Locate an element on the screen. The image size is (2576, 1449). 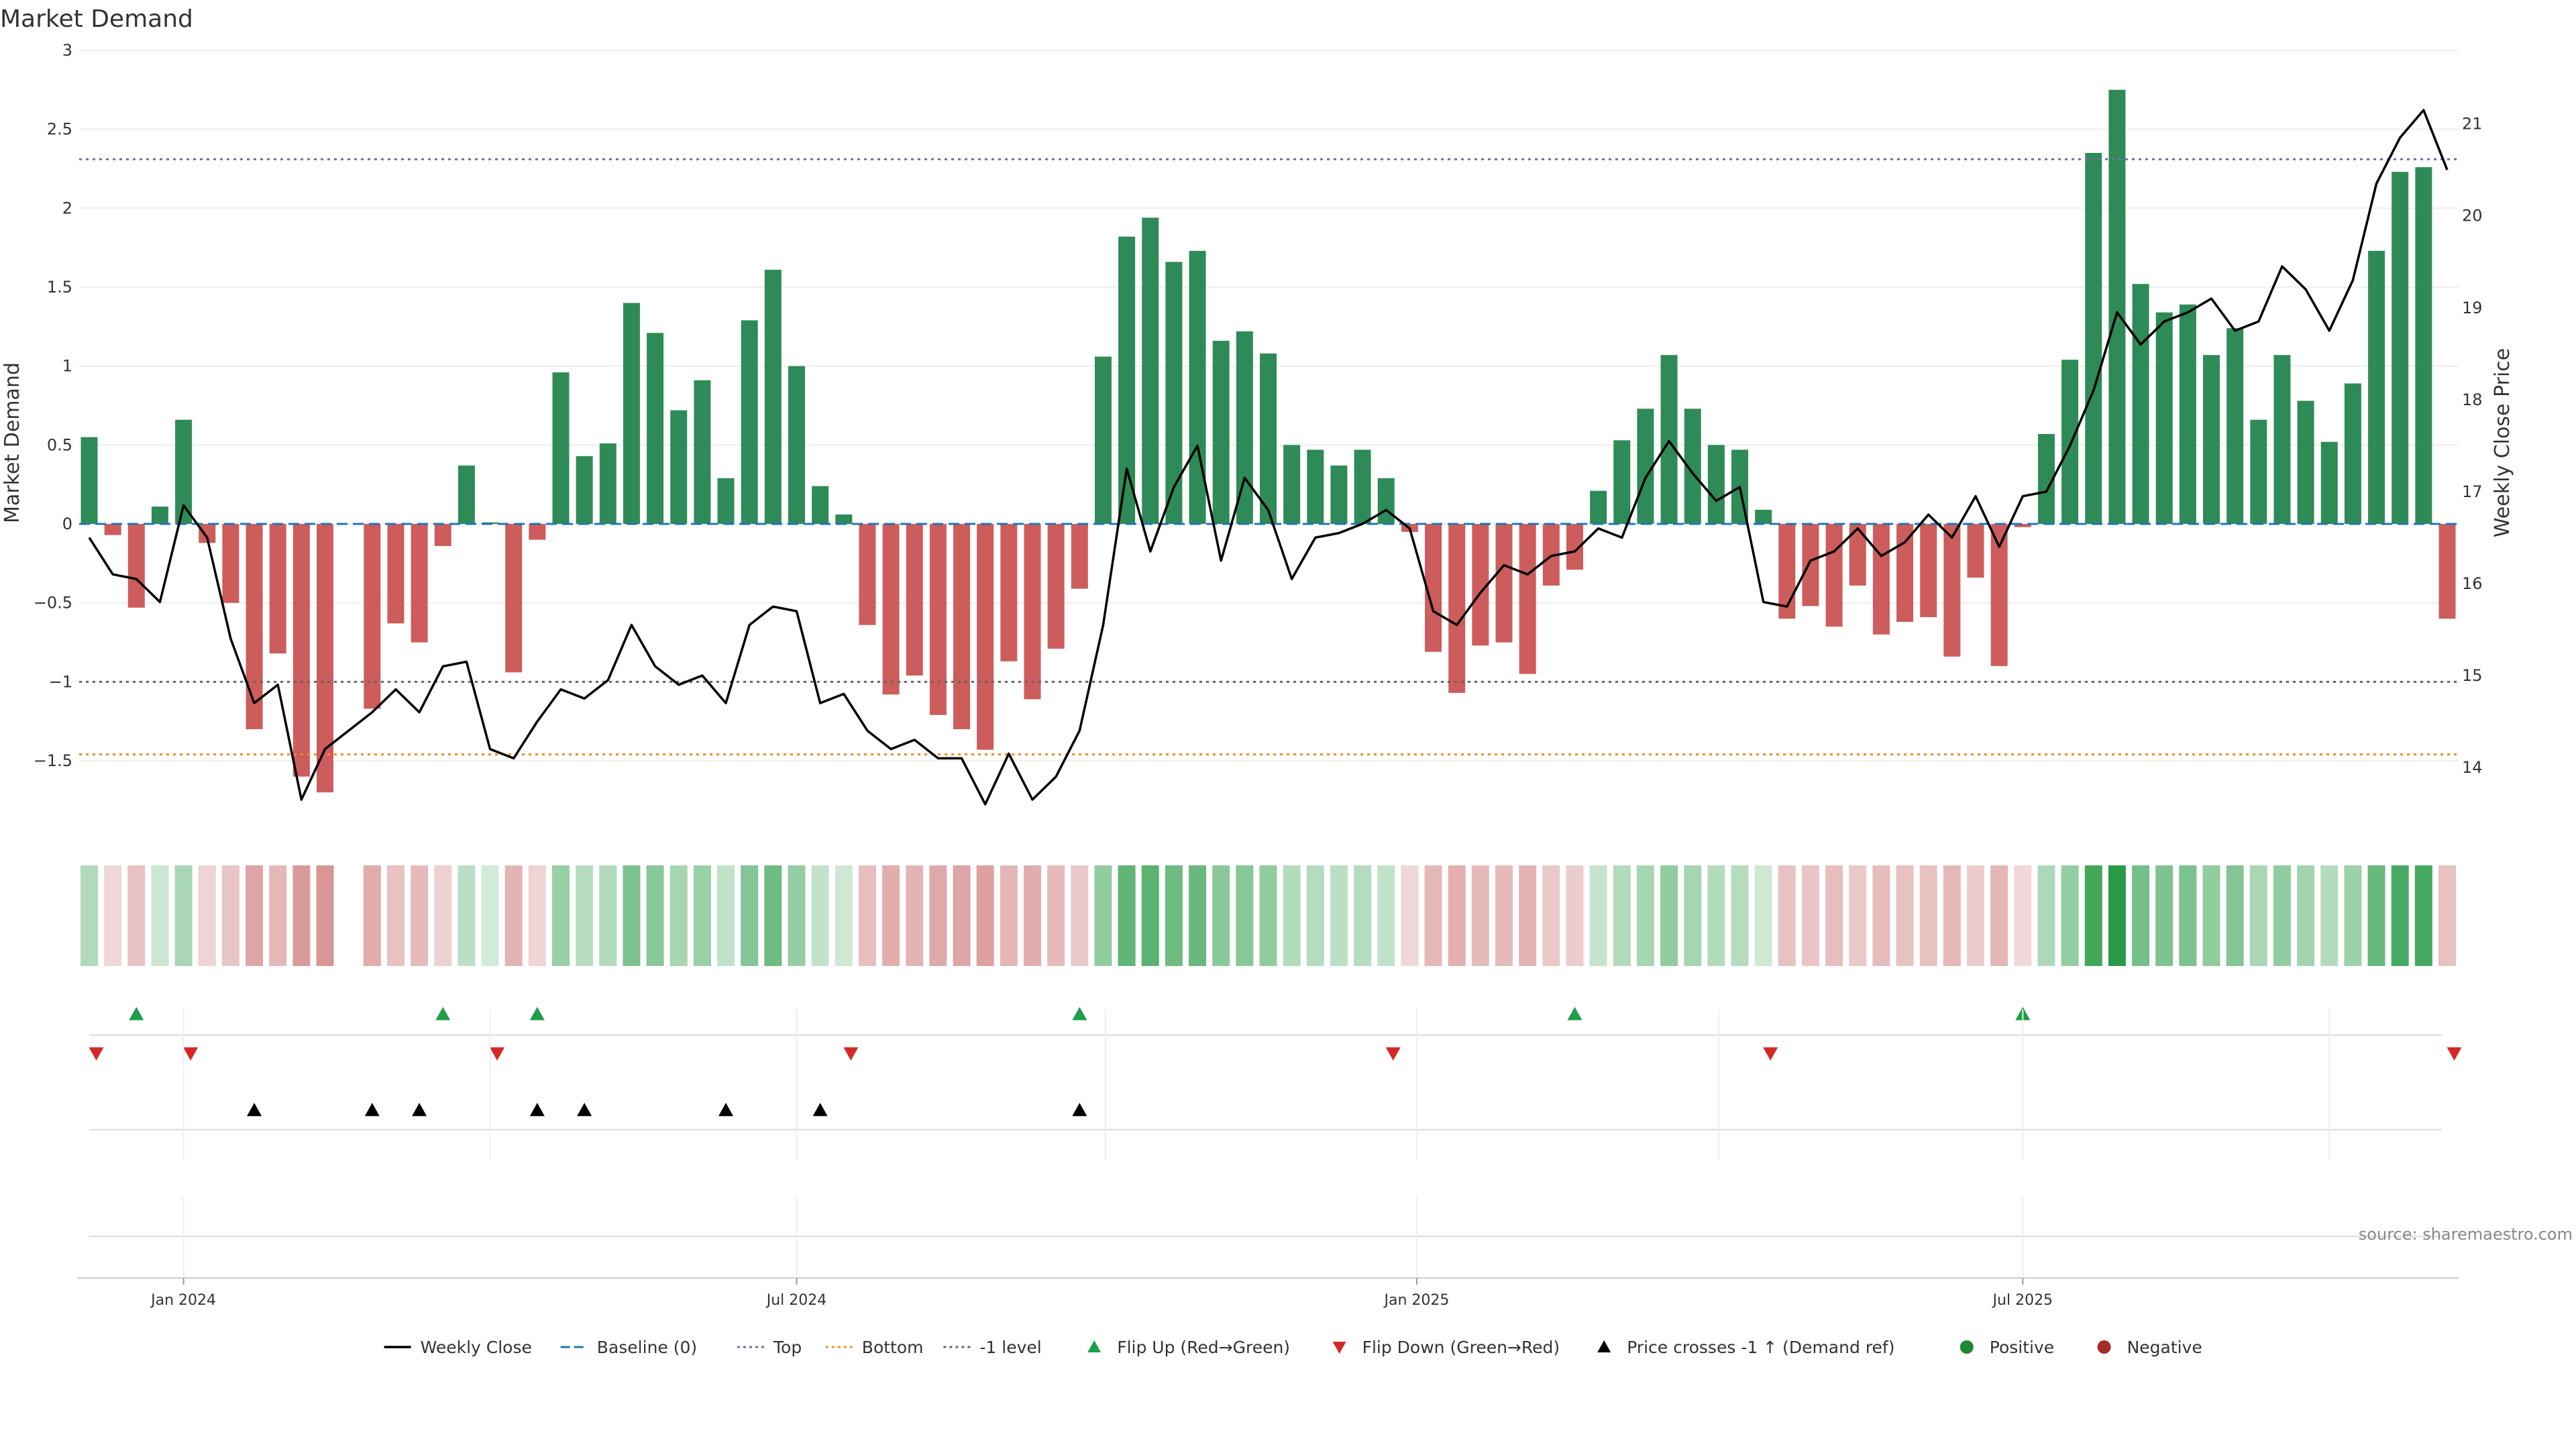
flip-up-marker is located at coordinates (443, 1013).